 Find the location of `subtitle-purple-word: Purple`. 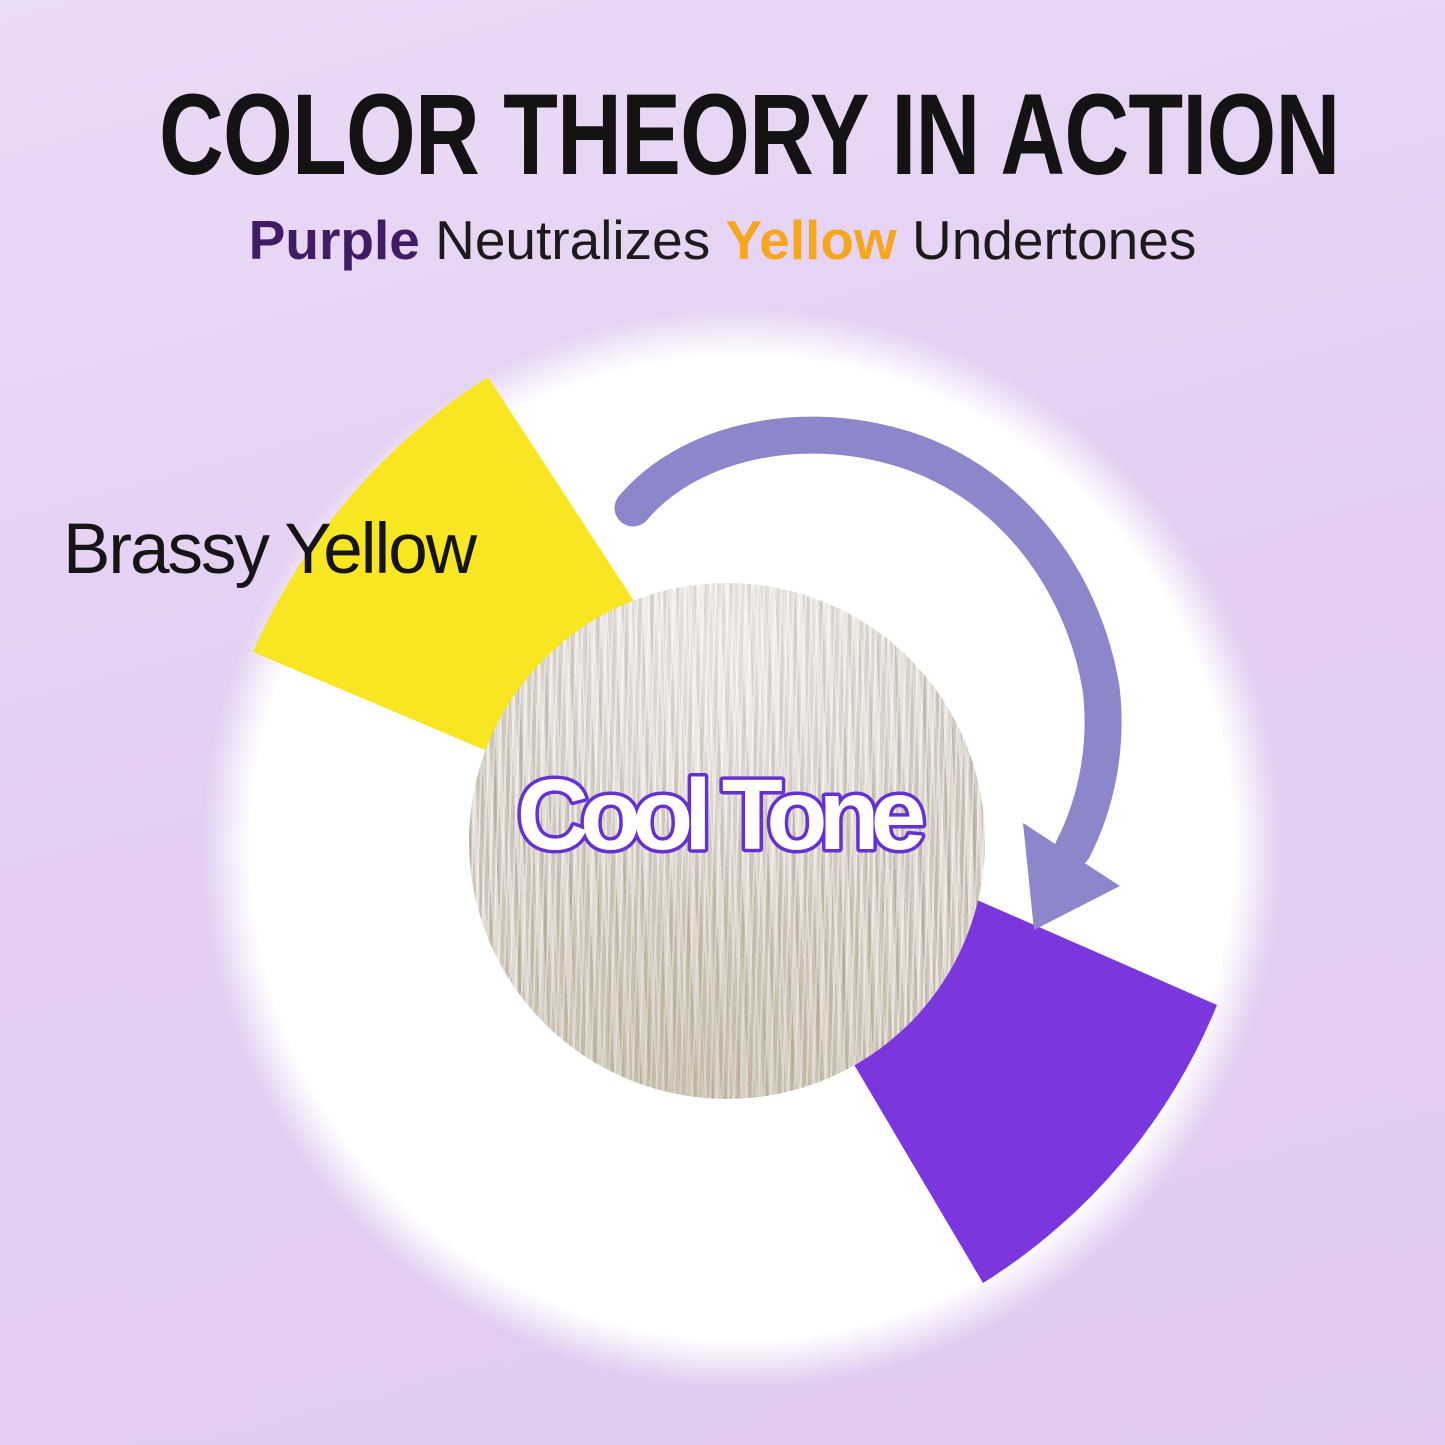

subtitle-purple-word: Purple is located at coordinates (334, 240).